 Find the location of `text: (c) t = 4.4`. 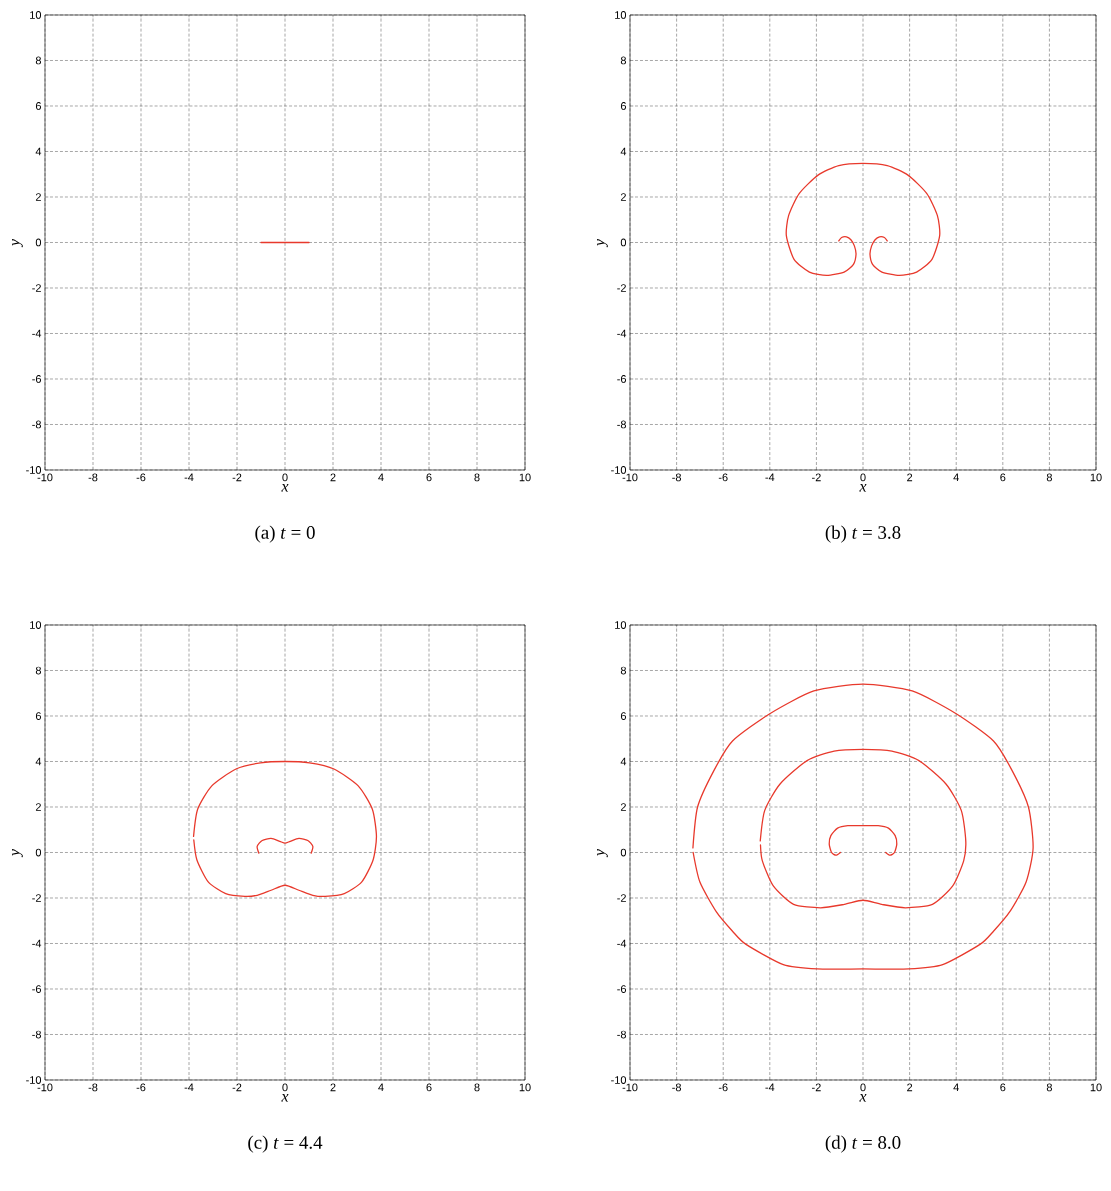

text: (c) t = 4.4 is located at coordinates (285, 1144).